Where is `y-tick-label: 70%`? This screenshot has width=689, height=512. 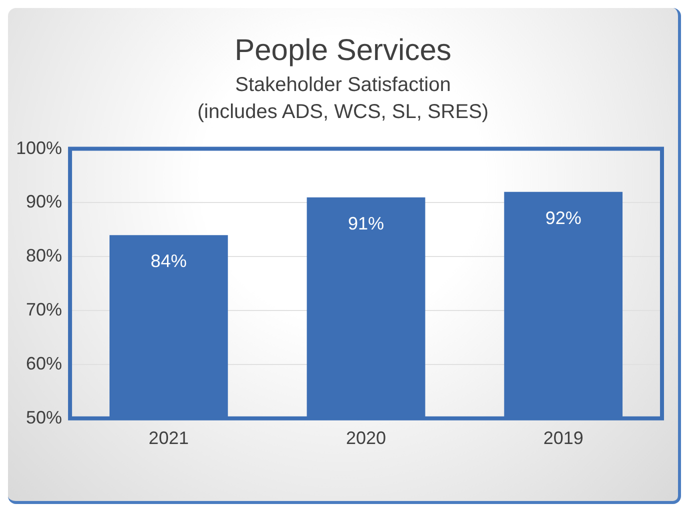 y-tick-label: 70% is located at coordinates (44, 310).